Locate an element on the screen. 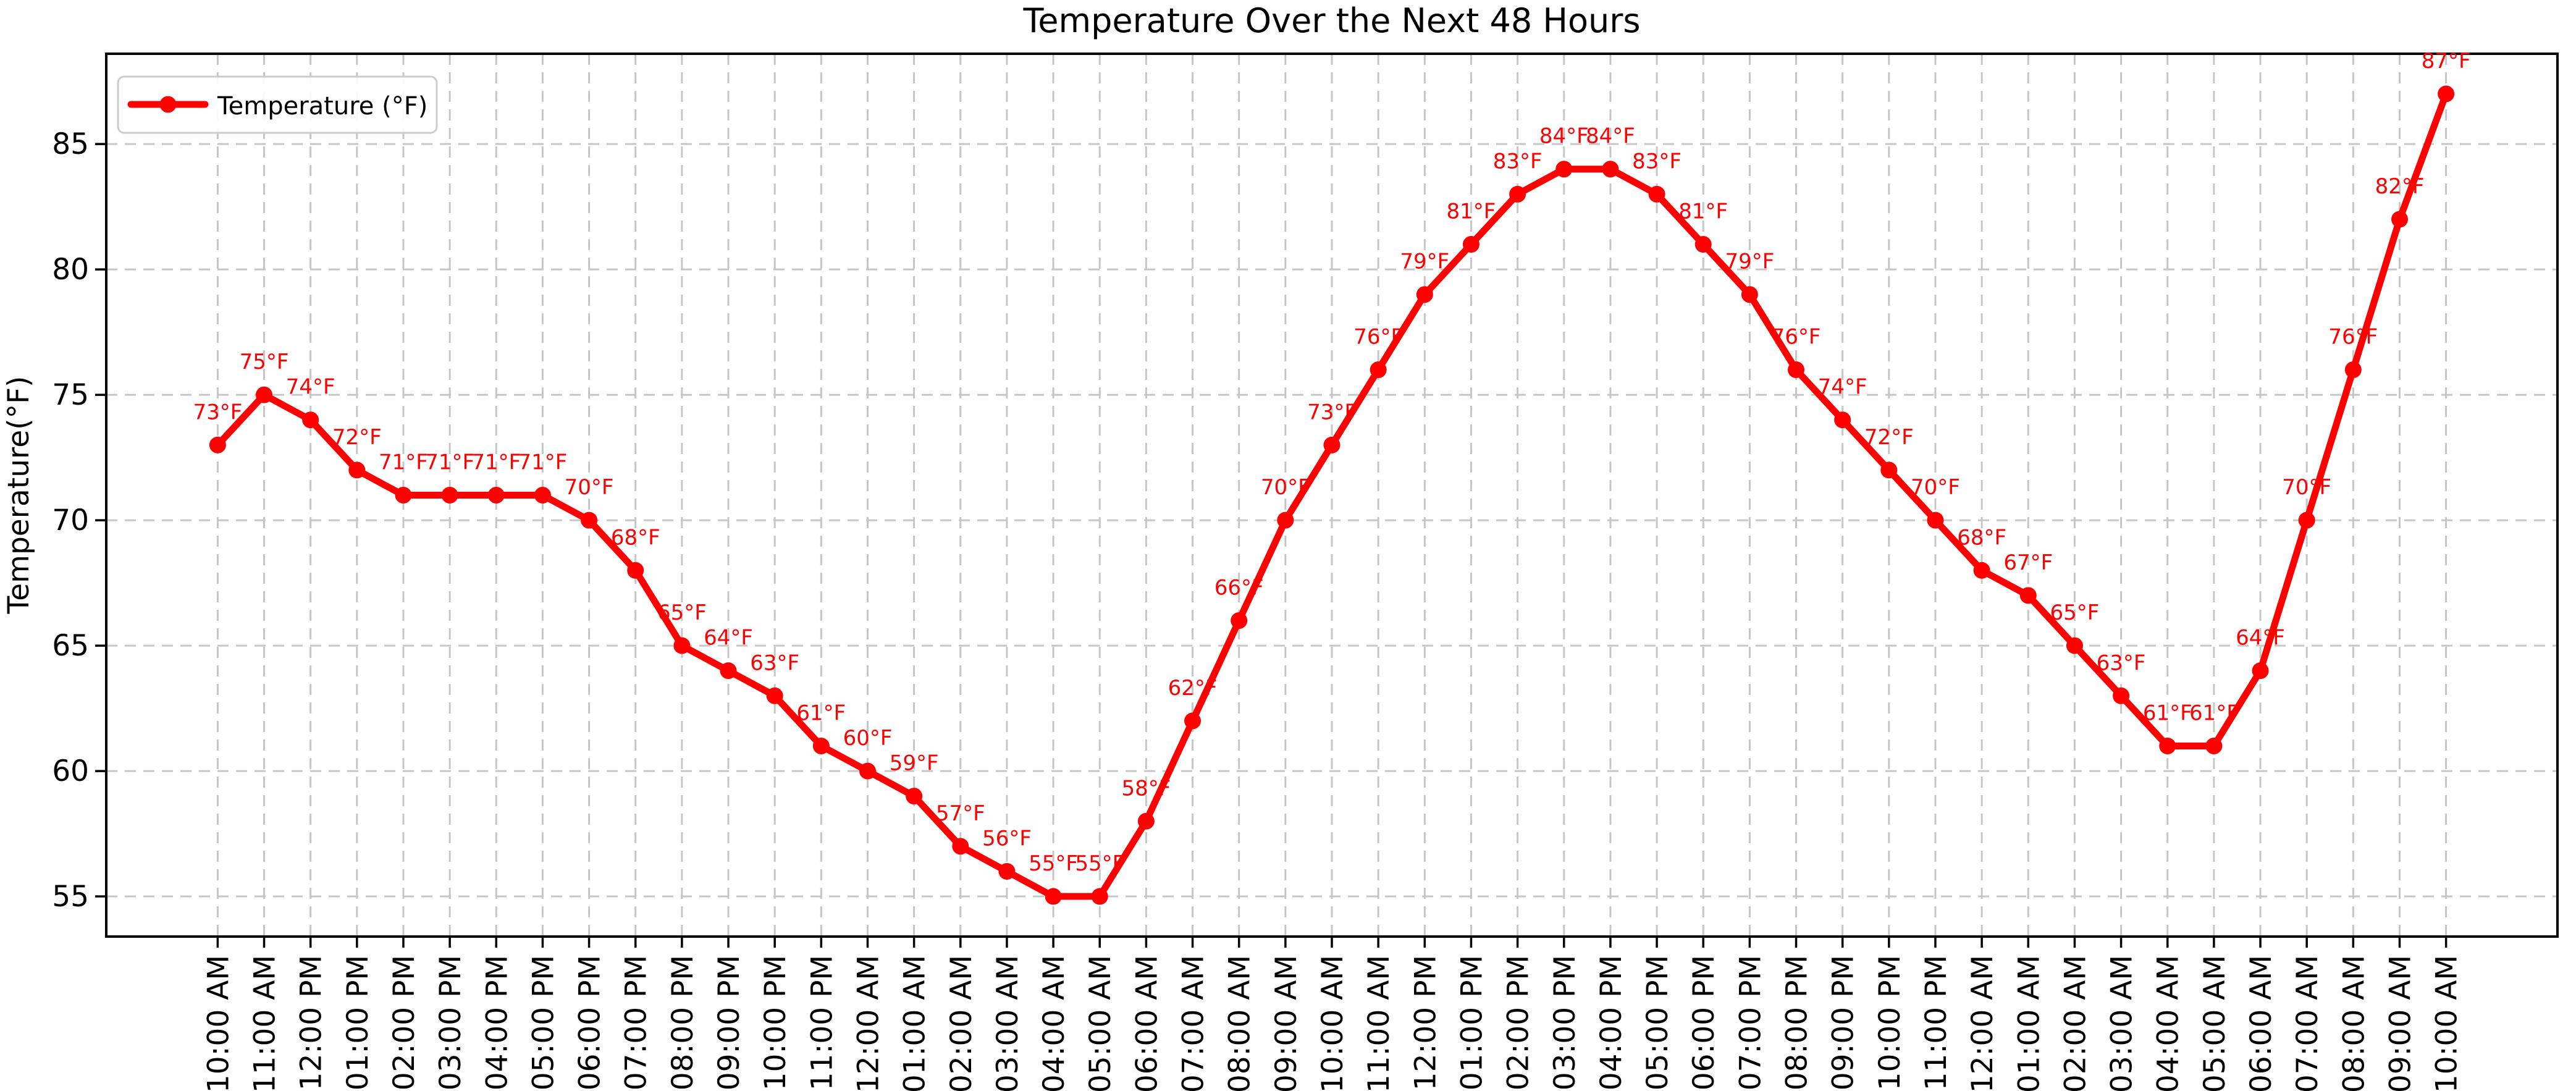  point-value-label: 68°F is located at coordinates (635, 537).